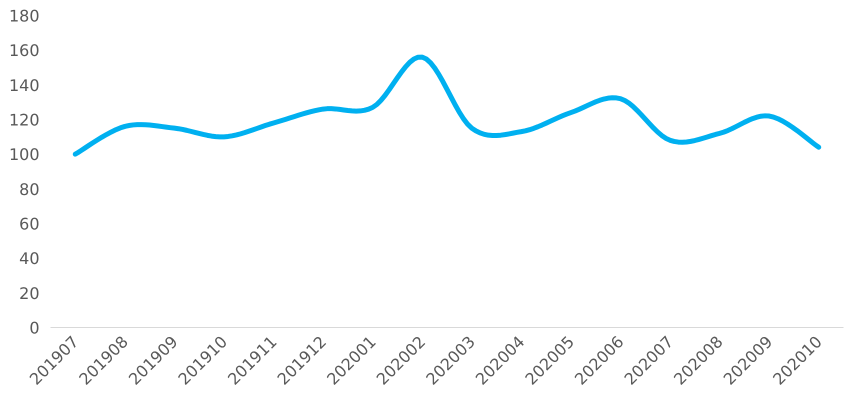 This screenshot has height=393, width=863. I want to click on y-tick-label: 100, so click(24, 154).